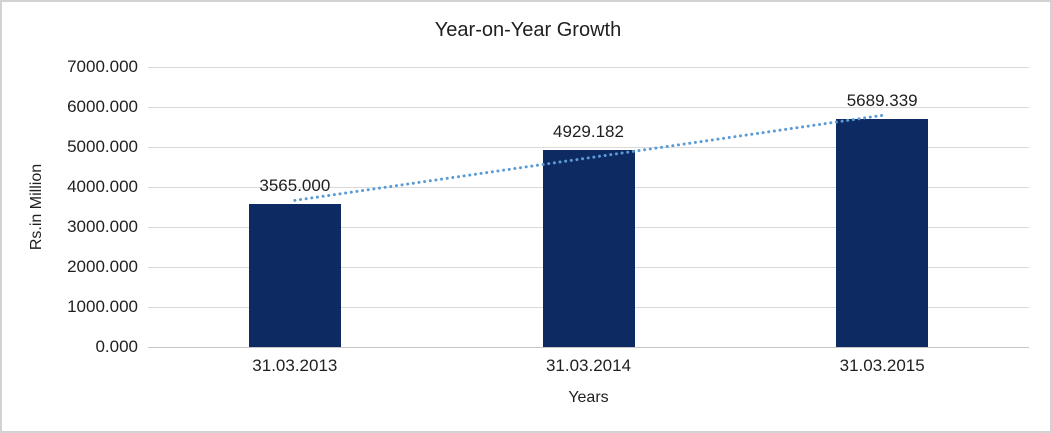 This screenshot has height=433, width=1052. I want to click on y-tick-label: 7000.000, so click(102, 66).